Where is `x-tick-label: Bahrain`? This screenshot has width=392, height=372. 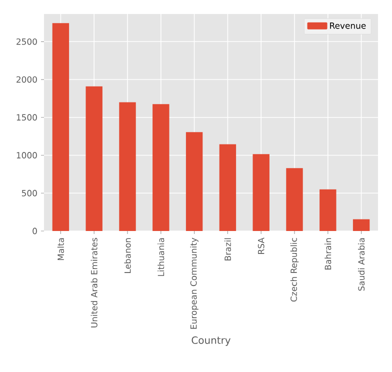
x-tick-label: Bahrain is located at coordinates (328, 254).